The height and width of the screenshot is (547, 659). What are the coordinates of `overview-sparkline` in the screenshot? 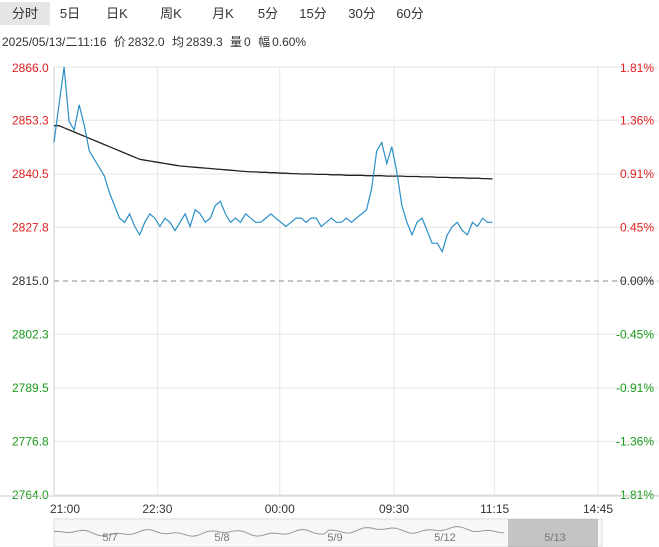 It's located at (279, 531).